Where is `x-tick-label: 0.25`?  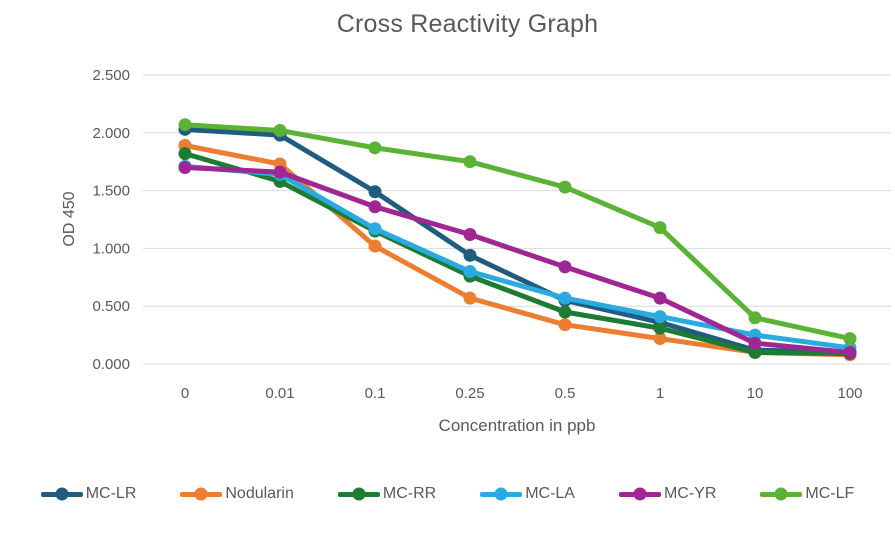 x-tick-label: 0.25 is located at coordinates (469, 393).